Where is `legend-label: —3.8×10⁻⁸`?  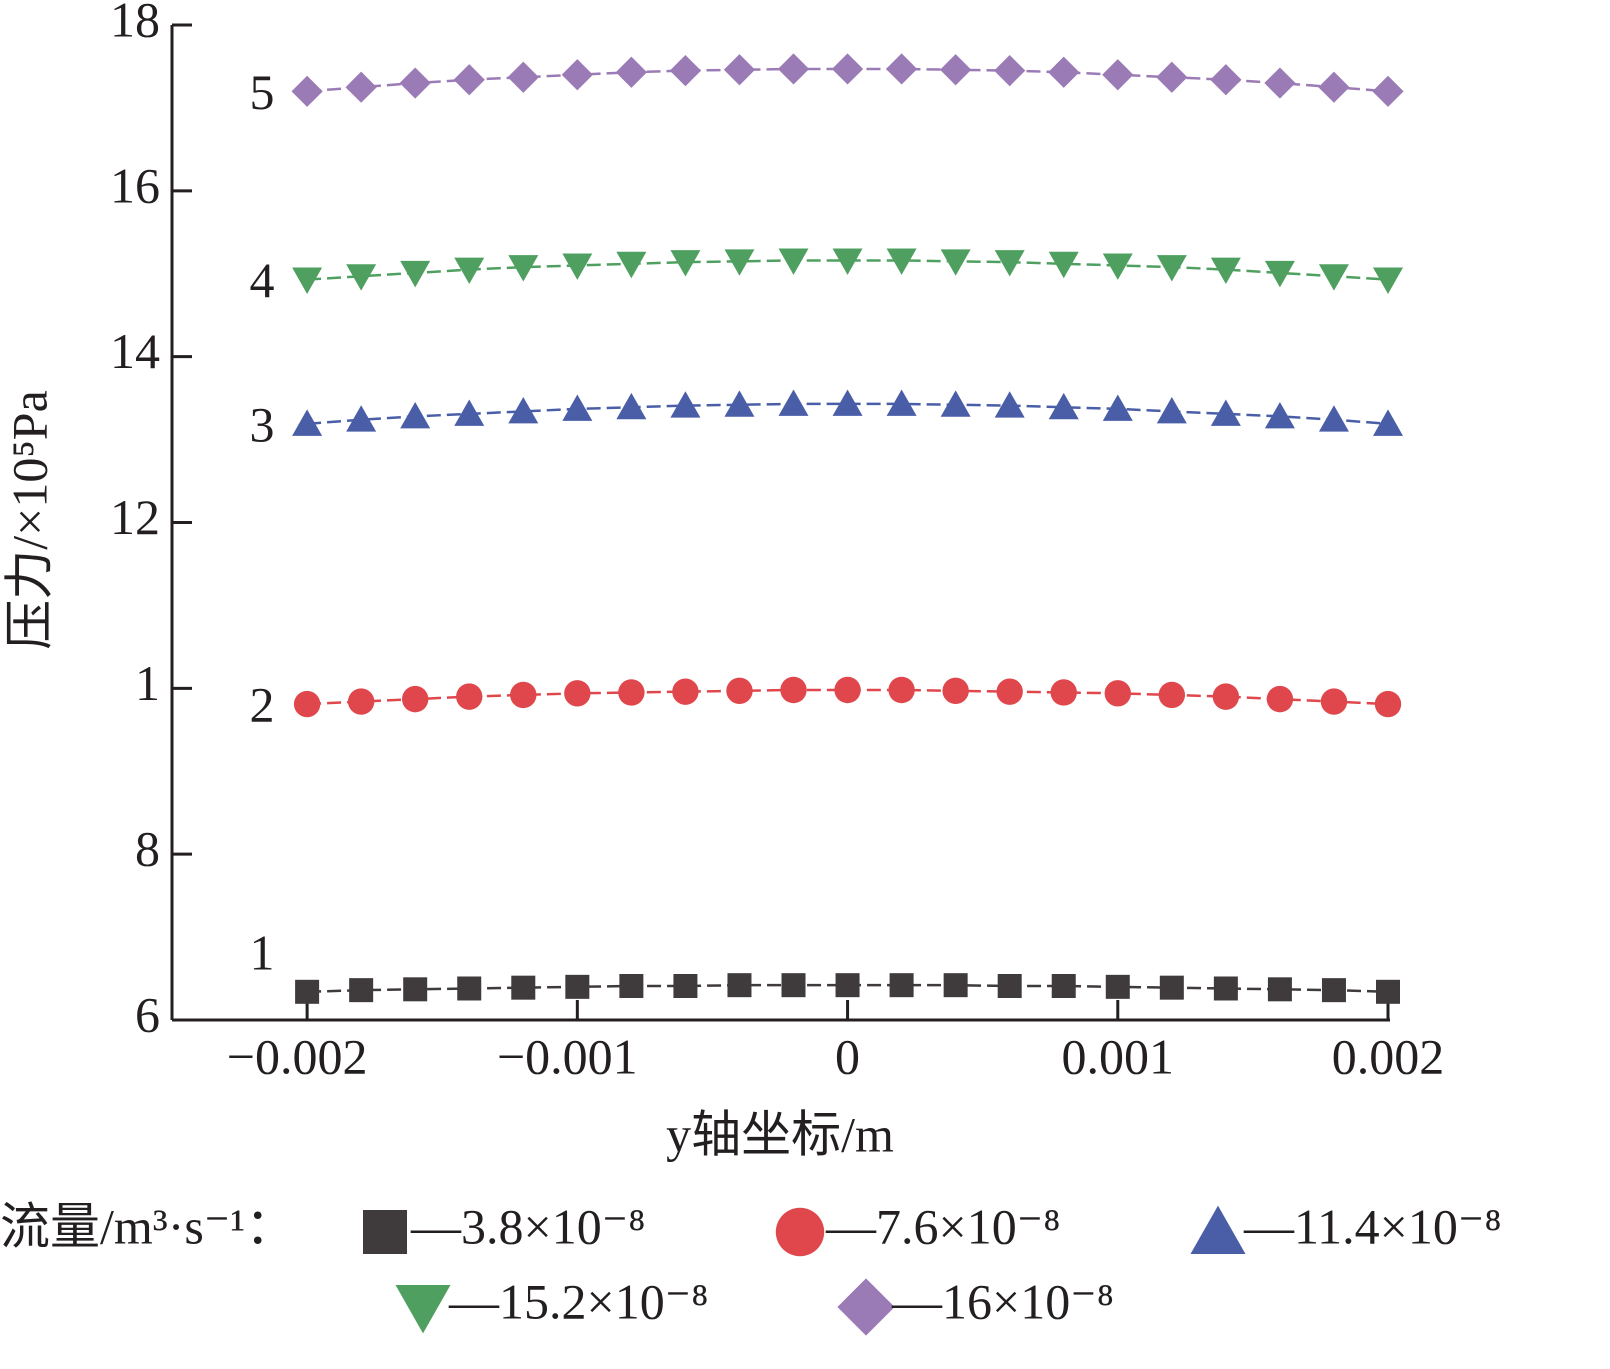
legend-label: —3.8×10⁻⁸ is located at coordinates (528, 1226).